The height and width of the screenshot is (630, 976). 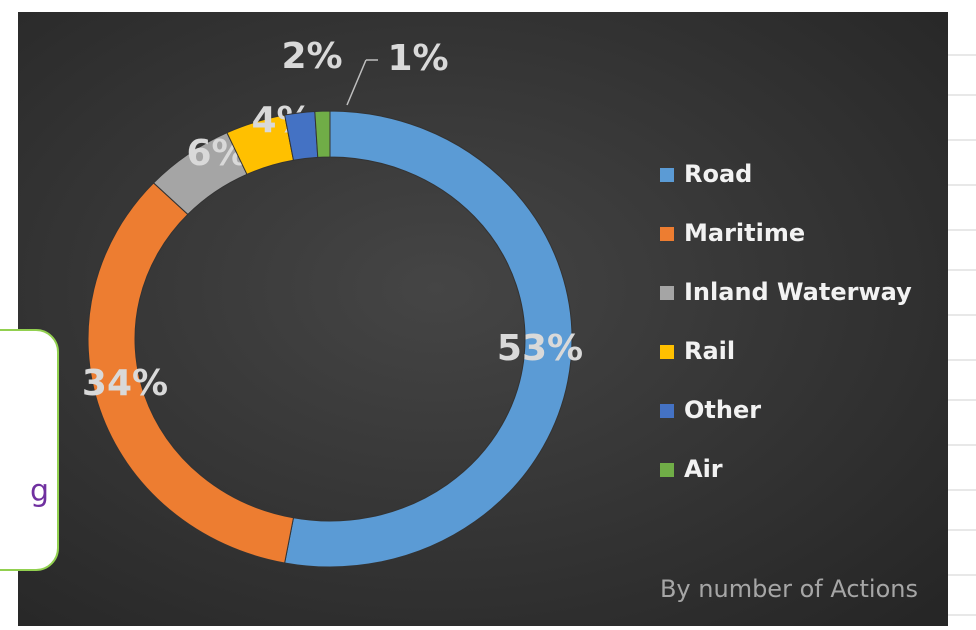 I want to click on legend-label: Other, so click(x=722, y=410).